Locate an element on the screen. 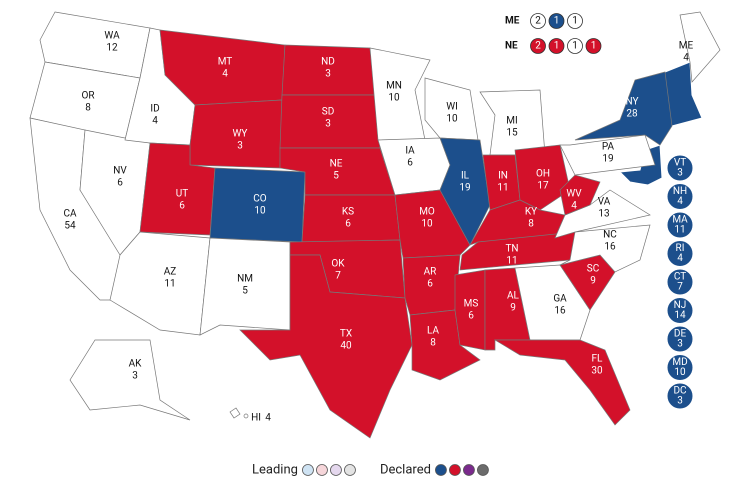 The width and height of the screenshot is (734, 491). state-votes: 28 is located at coordinates (632, 114).